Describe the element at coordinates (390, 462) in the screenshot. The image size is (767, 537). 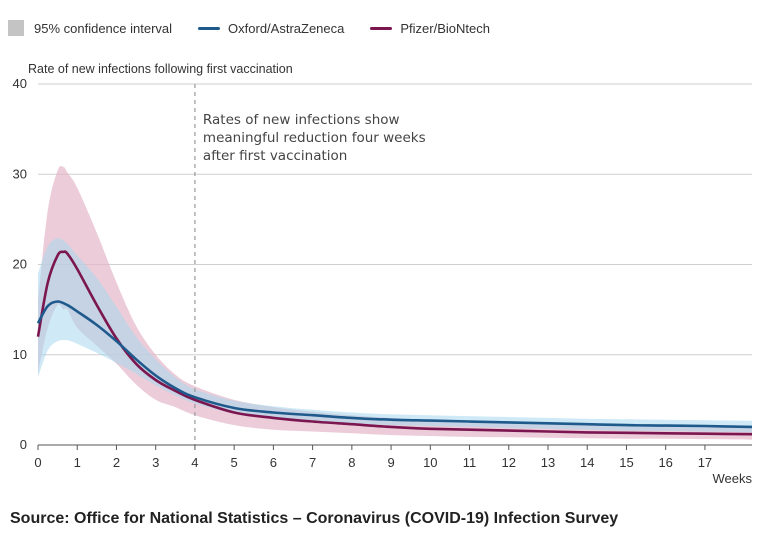
I see `x-tick-label: 9` at that location.